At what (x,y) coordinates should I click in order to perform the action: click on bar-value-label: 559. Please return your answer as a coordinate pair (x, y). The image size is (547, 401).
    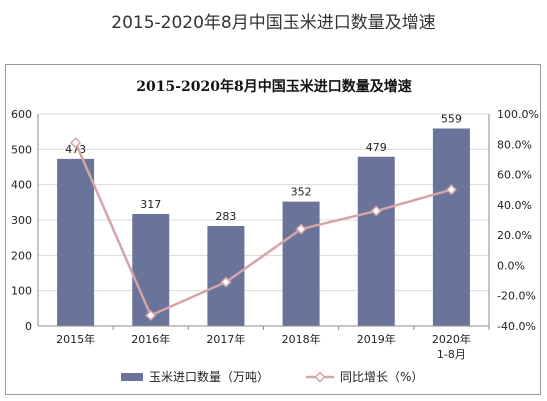
    Looking at the image, I should click on (451, 118).